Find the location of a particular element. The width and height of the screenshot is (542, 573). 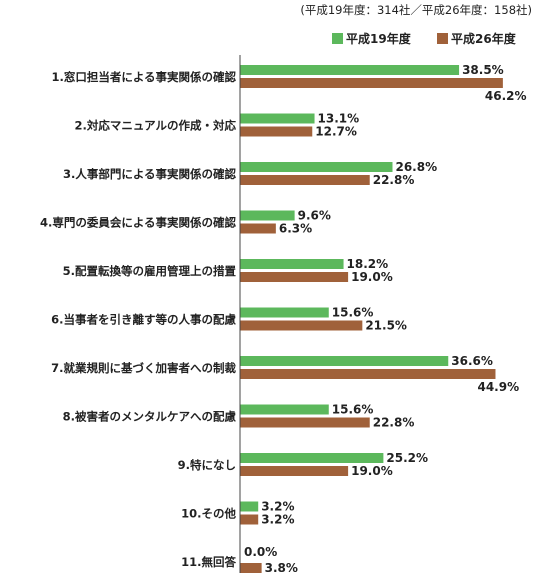

value-label-h26-7: 44.9% is located at coordinates (498, 387).